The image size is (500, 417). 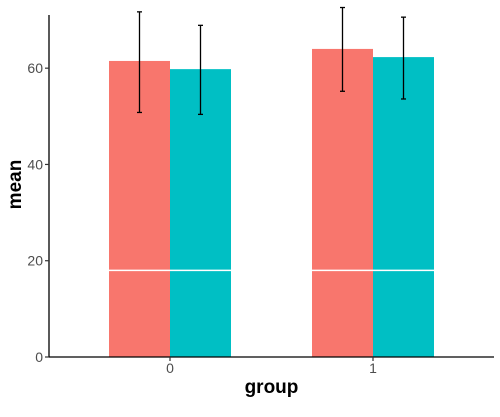 I want to click on x-axis-title: group, so click(x=272, y=387).